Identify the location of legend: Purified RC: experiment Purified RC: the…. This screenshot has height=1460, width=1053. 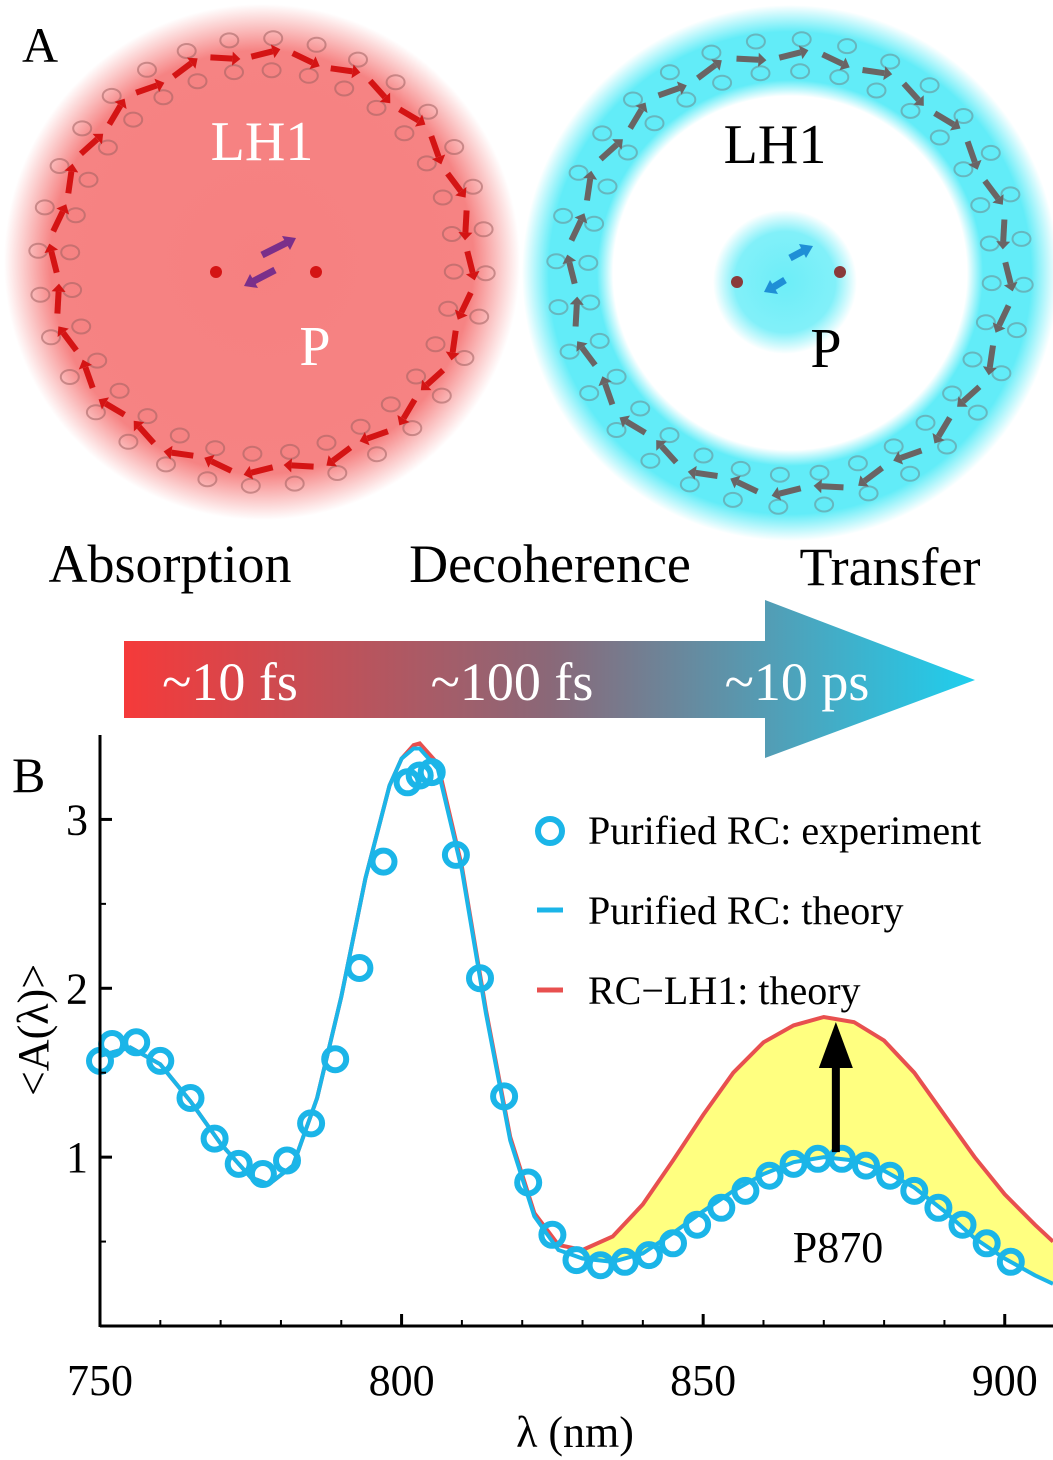
(758, 910).